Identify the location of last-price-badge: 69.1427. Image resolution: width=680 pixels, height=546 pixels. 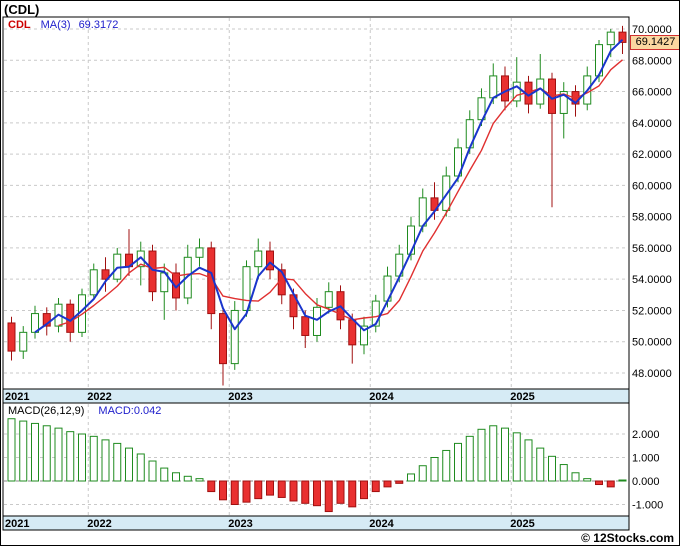
(654, 43).